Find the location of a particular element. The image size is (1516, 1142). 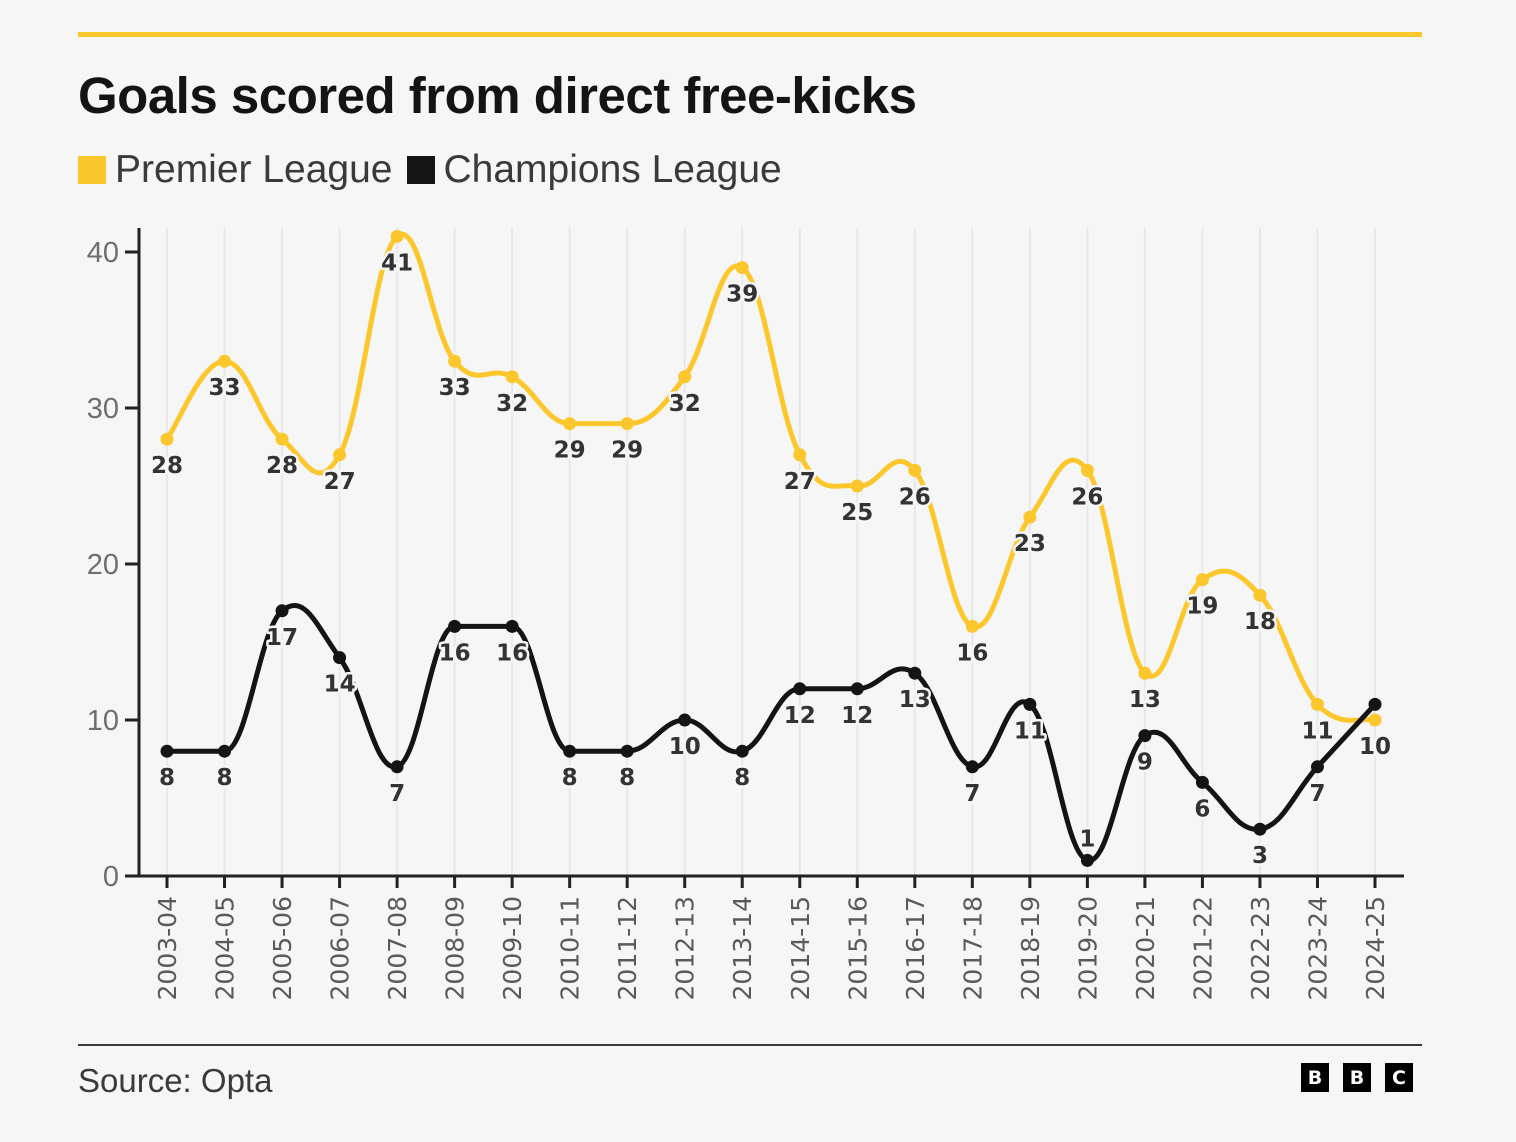

legend: Premier League Champions League is located at coordinates (437, 170).